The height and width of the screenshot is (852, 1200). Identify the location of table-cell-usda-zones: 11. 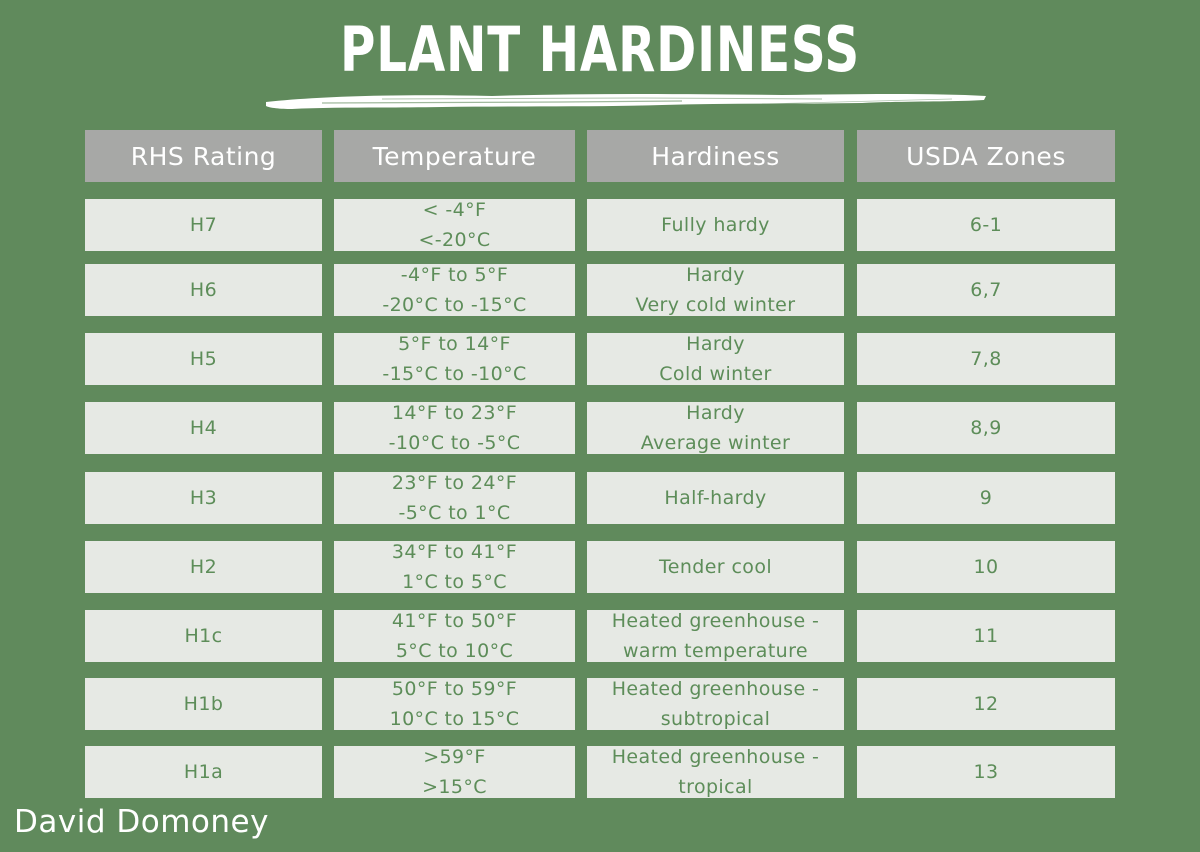
(986, 636).